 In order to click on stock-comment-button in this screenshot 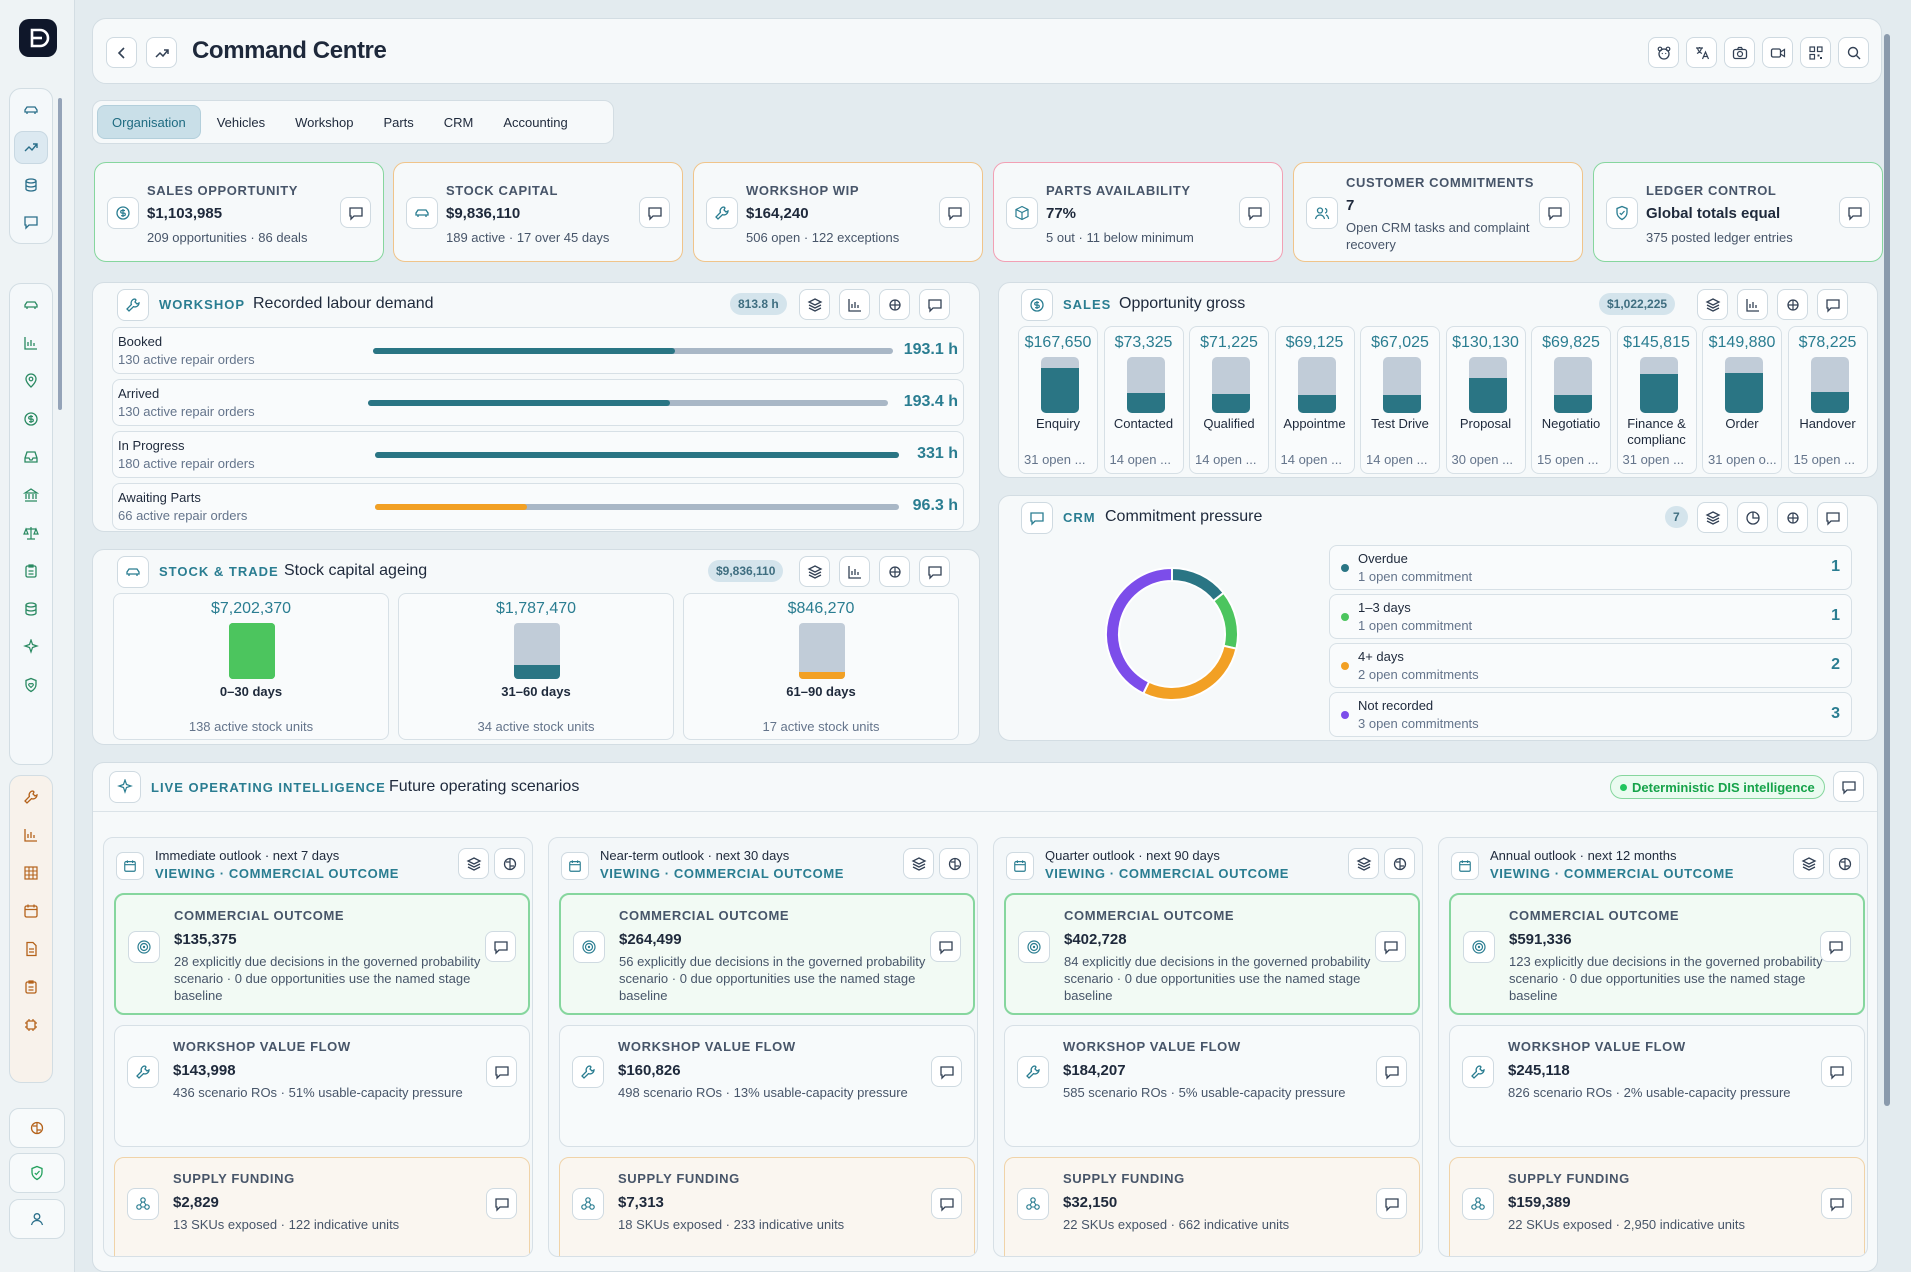, I will do `click(934, 571)`.